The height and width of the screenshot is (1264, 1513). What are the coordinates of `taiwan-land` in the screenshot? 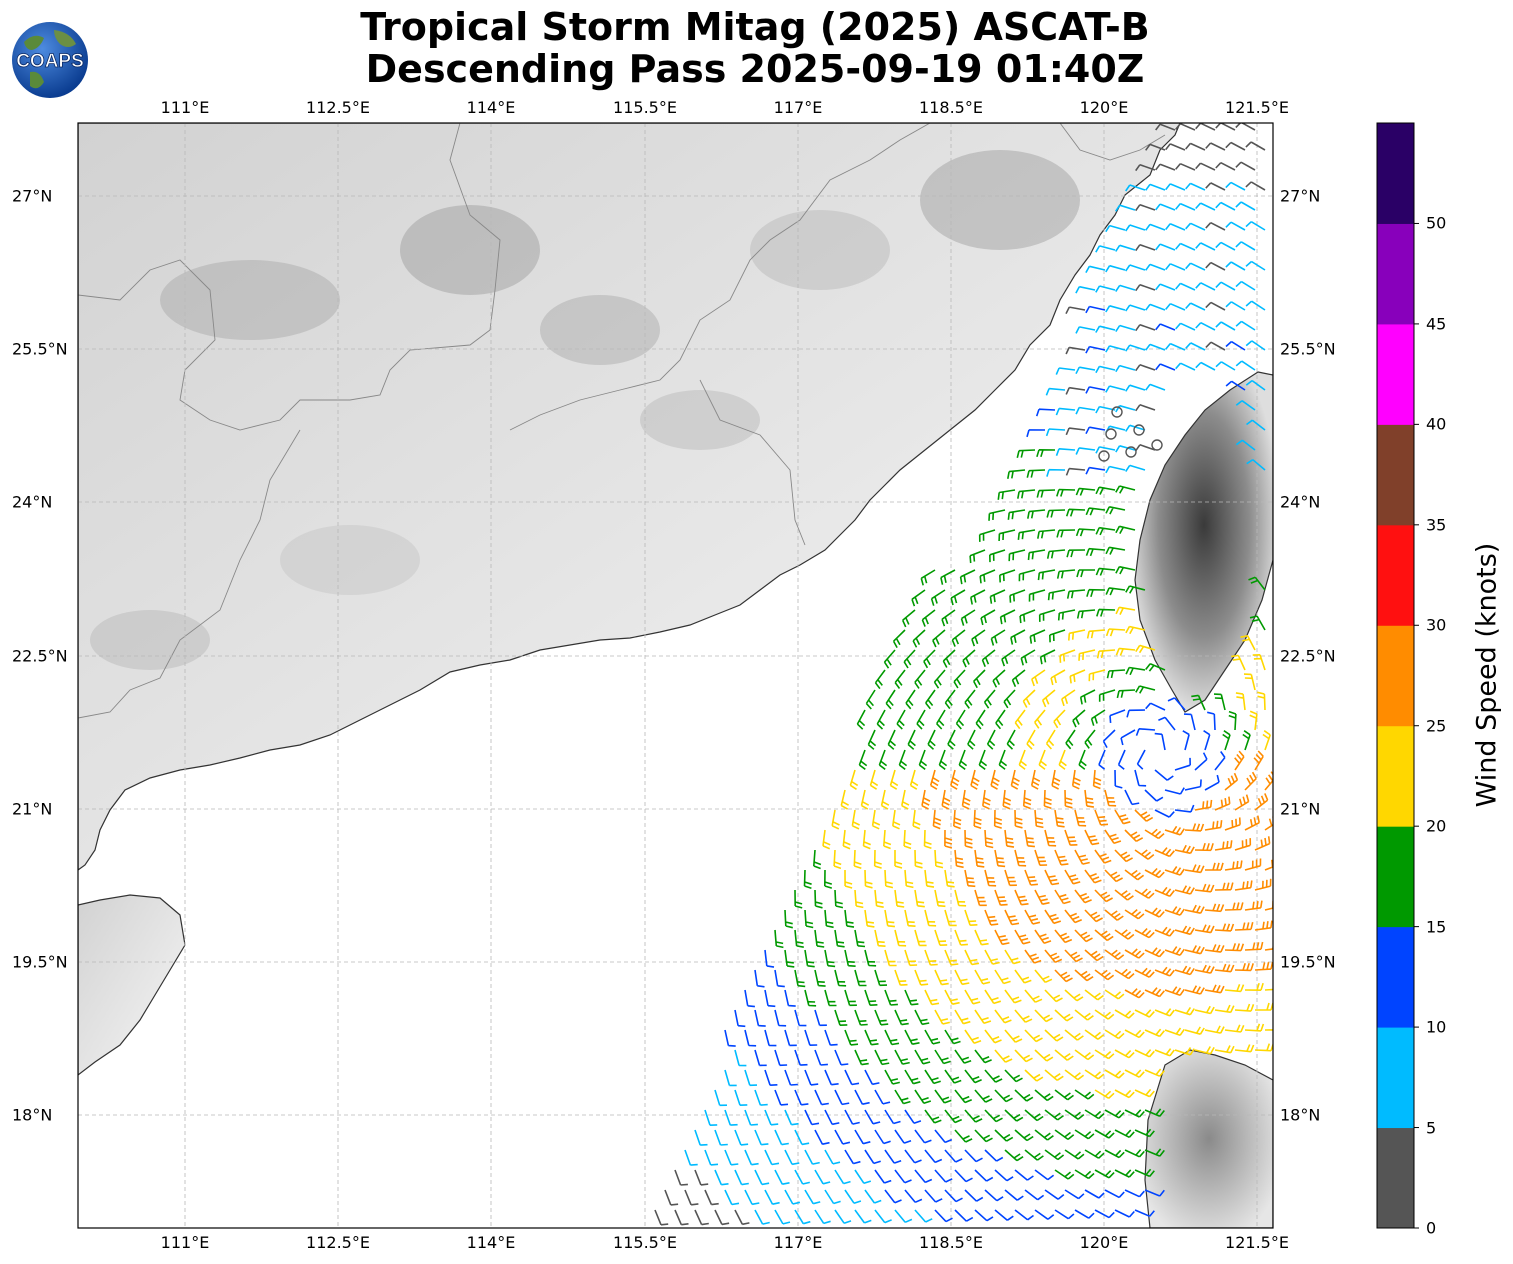 It's located at (1203, 542).